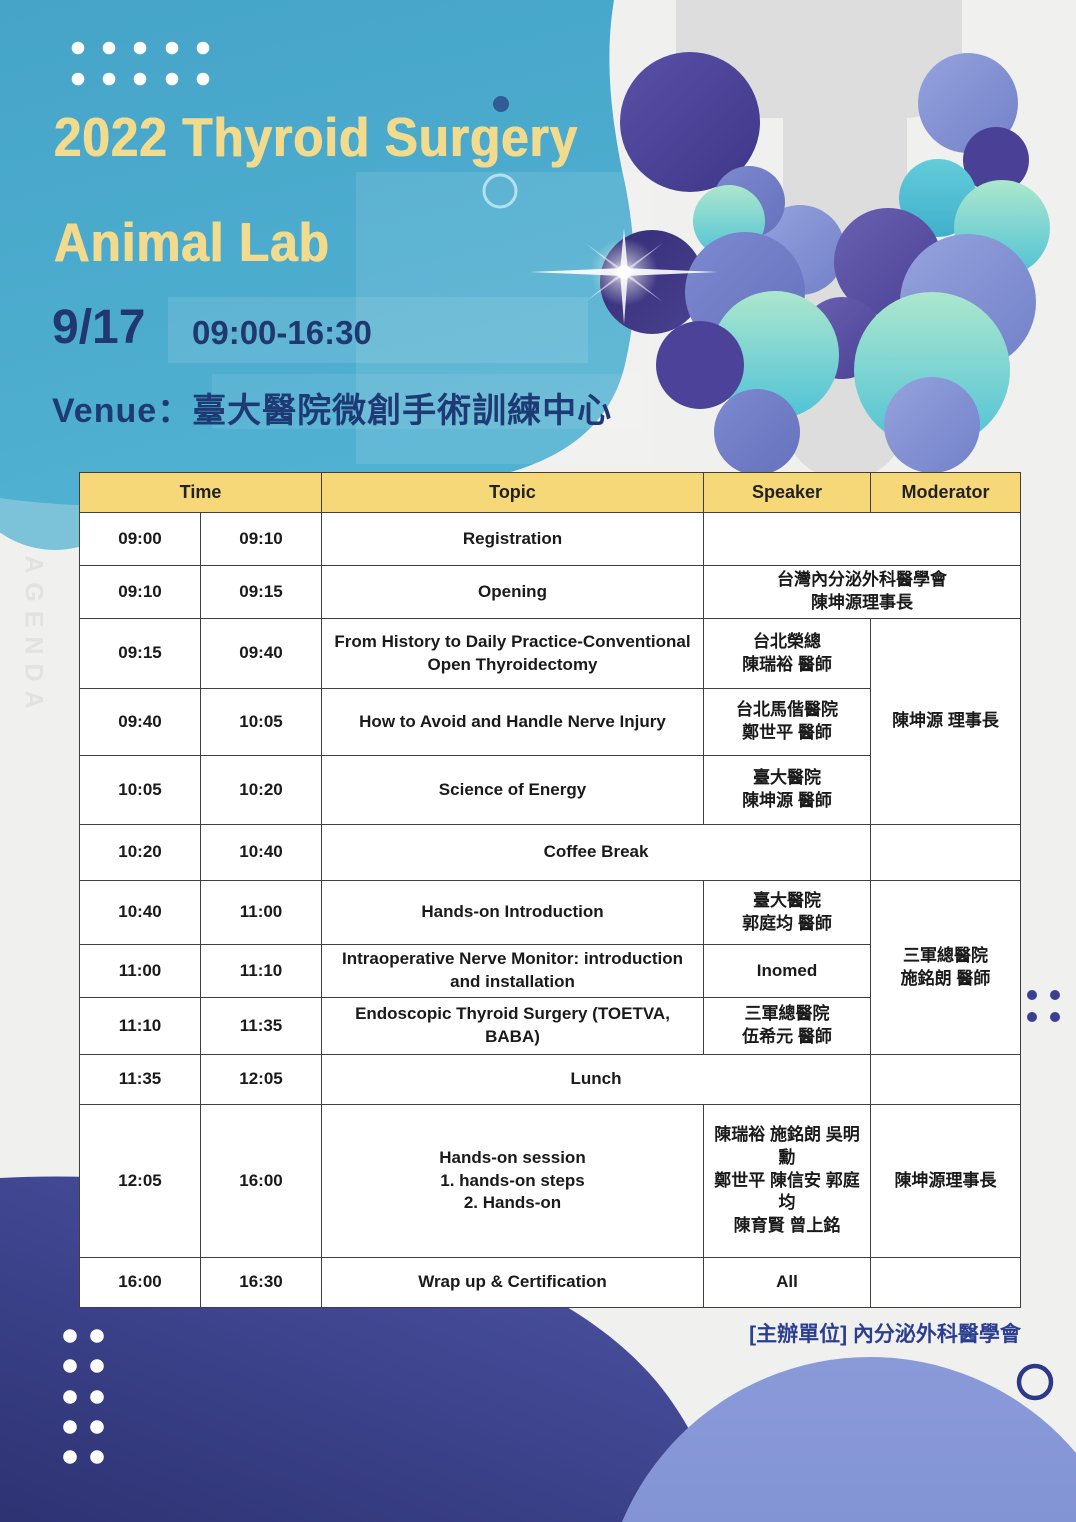  I want to click on start-time: 09:00, so click(140, 539).